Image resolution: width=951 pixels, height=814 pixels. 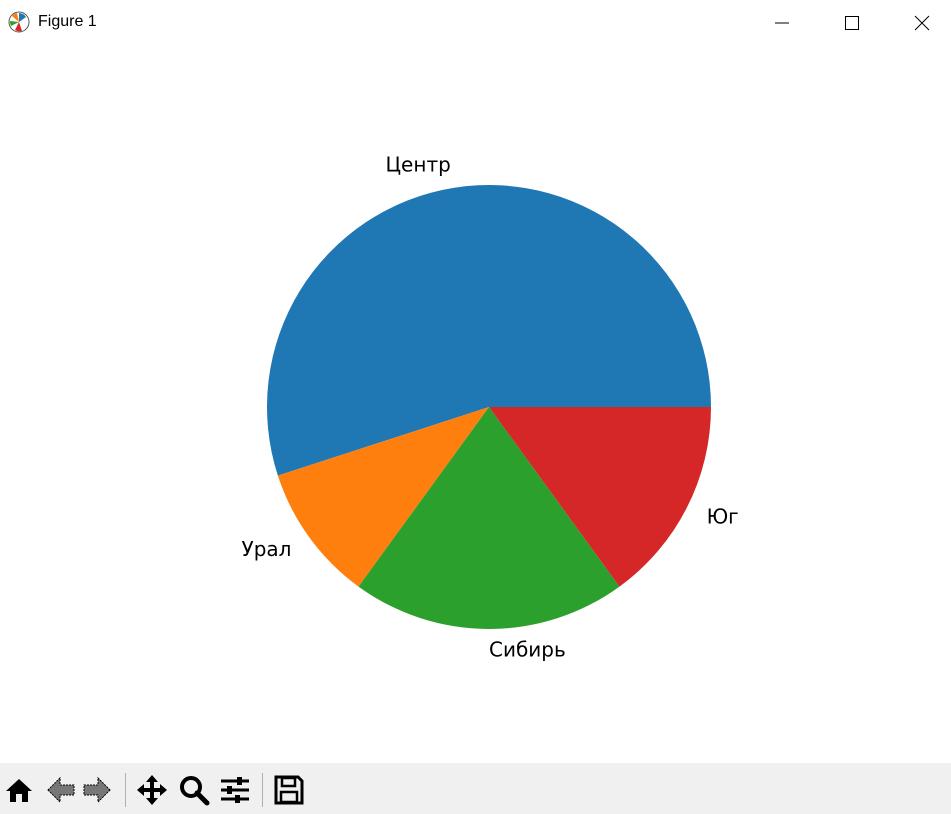 I want to click on zoom-button, so click(x=194, y=790).